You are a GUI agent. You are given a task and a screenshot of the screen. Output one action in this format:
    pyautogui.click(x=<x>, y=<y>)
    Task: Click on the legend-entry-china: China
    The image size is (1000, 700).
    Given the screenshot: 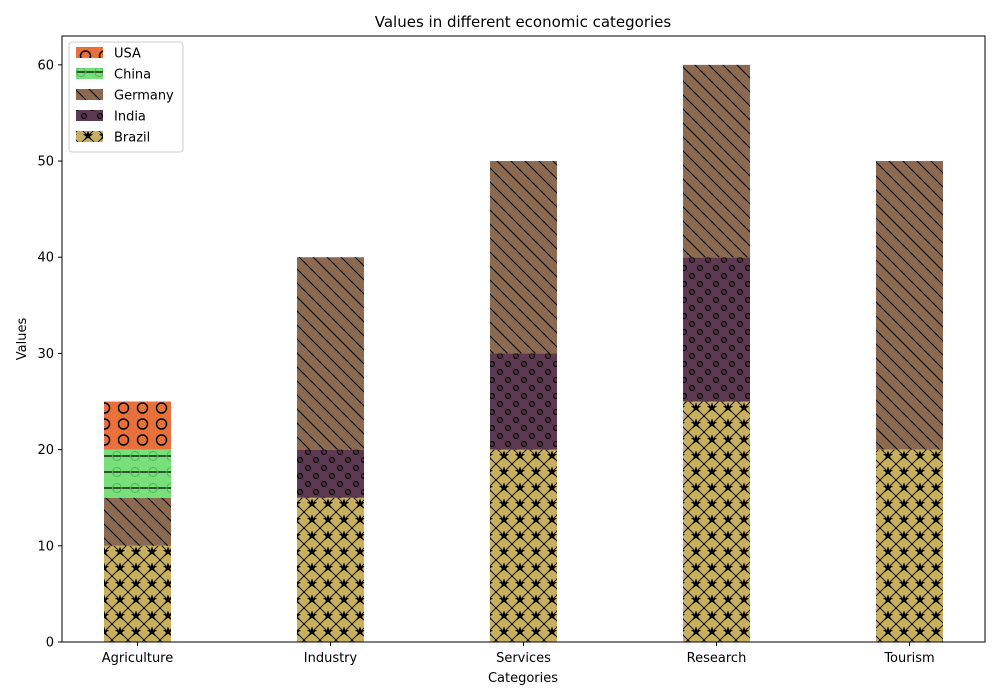 What is the action you would take?
    pyautogui.click(x=113, y=75)
    